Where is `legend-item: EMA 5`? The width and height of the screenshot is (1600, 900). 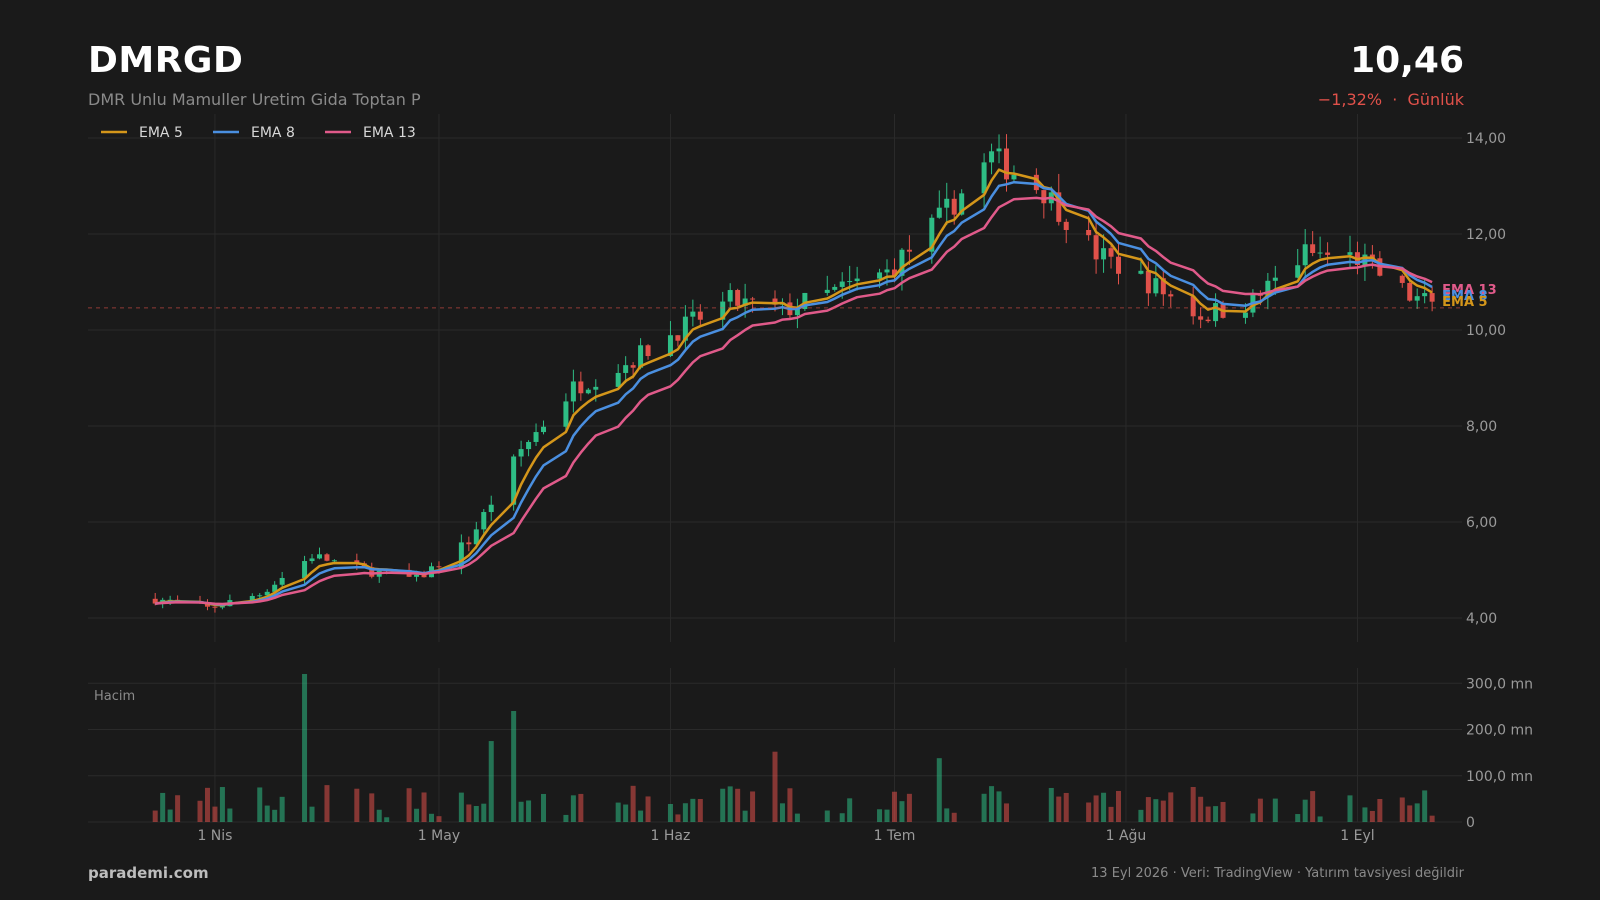 legend-item: EMA 5 is located at coordinates (161, 133).